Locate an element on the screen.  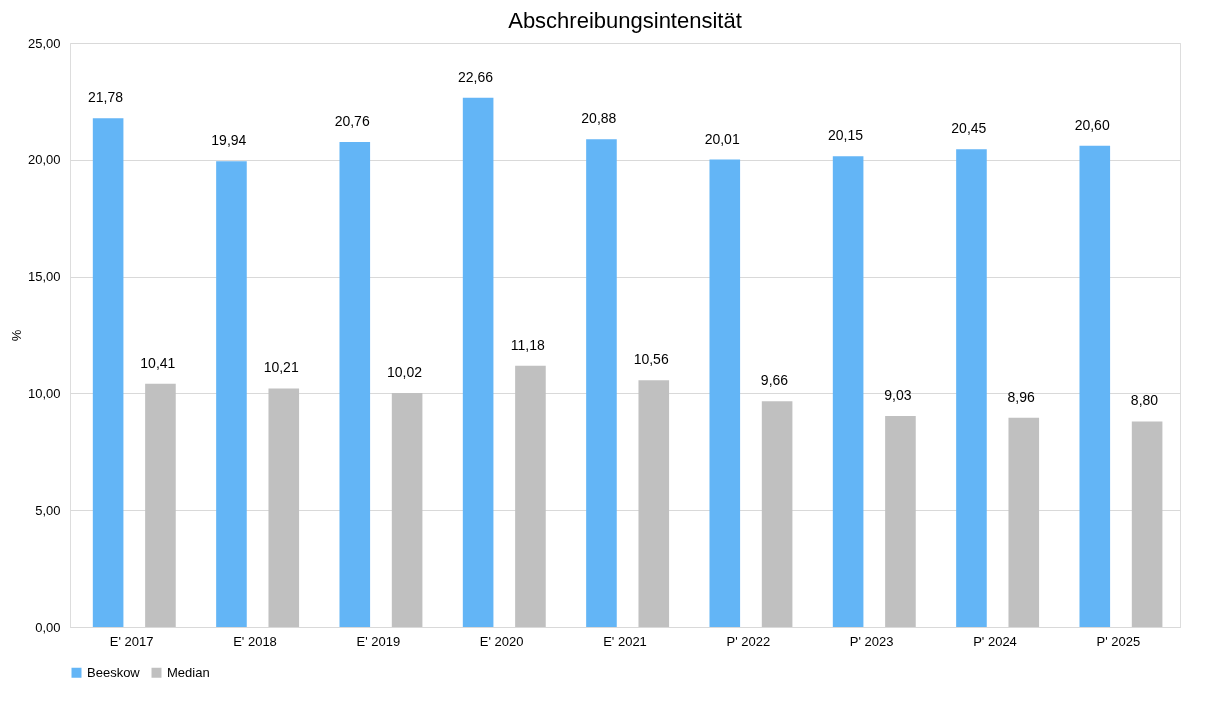
data-label: 9,03 is located at coordinates (898, 395).